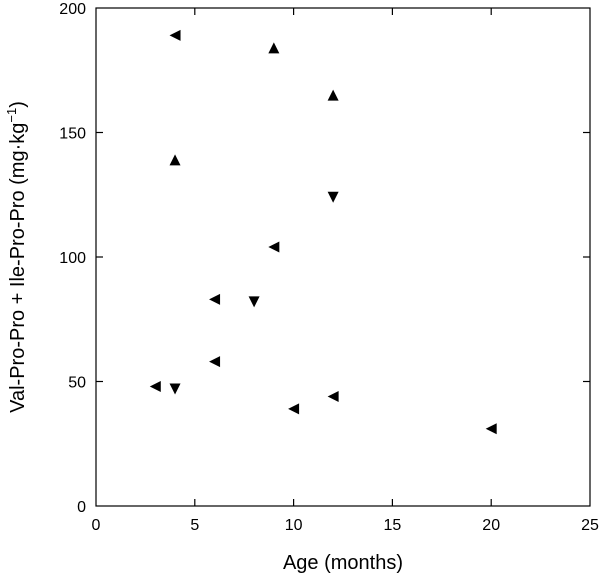  I want to click on y-tick-label: 0, so click(81, 507).